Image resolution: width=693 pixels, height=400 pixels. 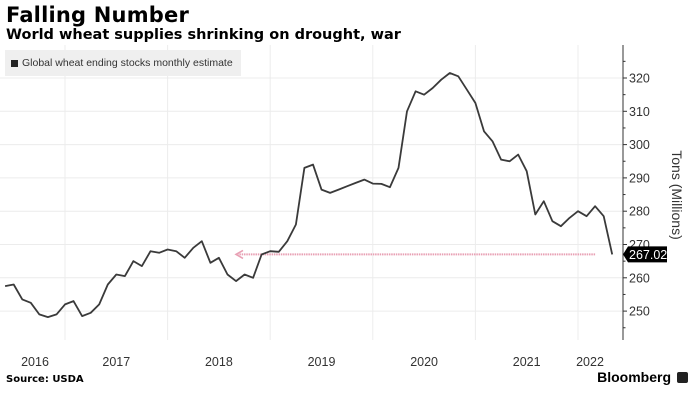 I want to click on arrow-head, so click(x=239, y=254).